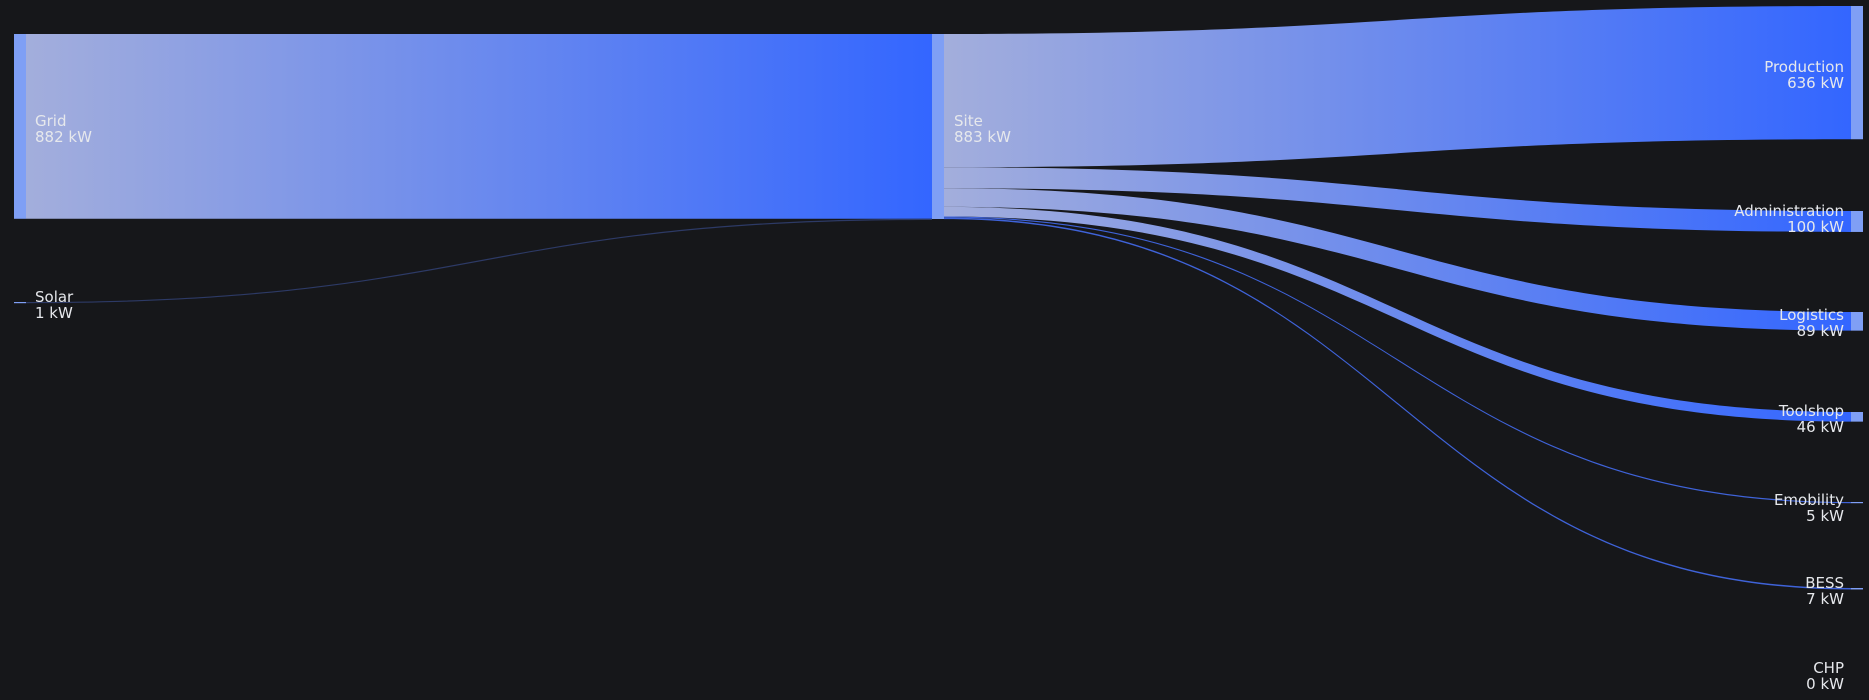  Describe the element at coordinates (479, 261) in the screenshot. I see `link-solar-site` at that location.